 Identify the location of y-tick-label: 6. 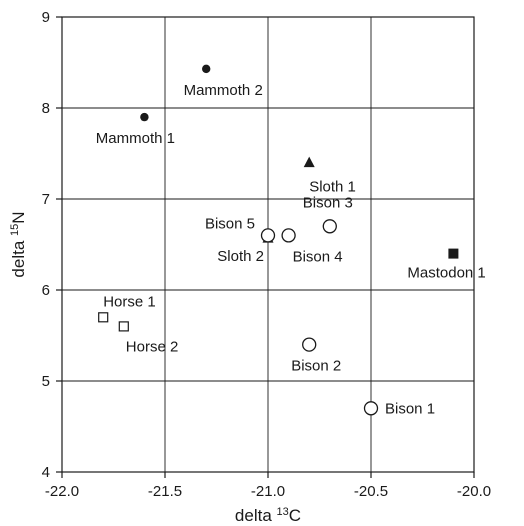
(46, 290).